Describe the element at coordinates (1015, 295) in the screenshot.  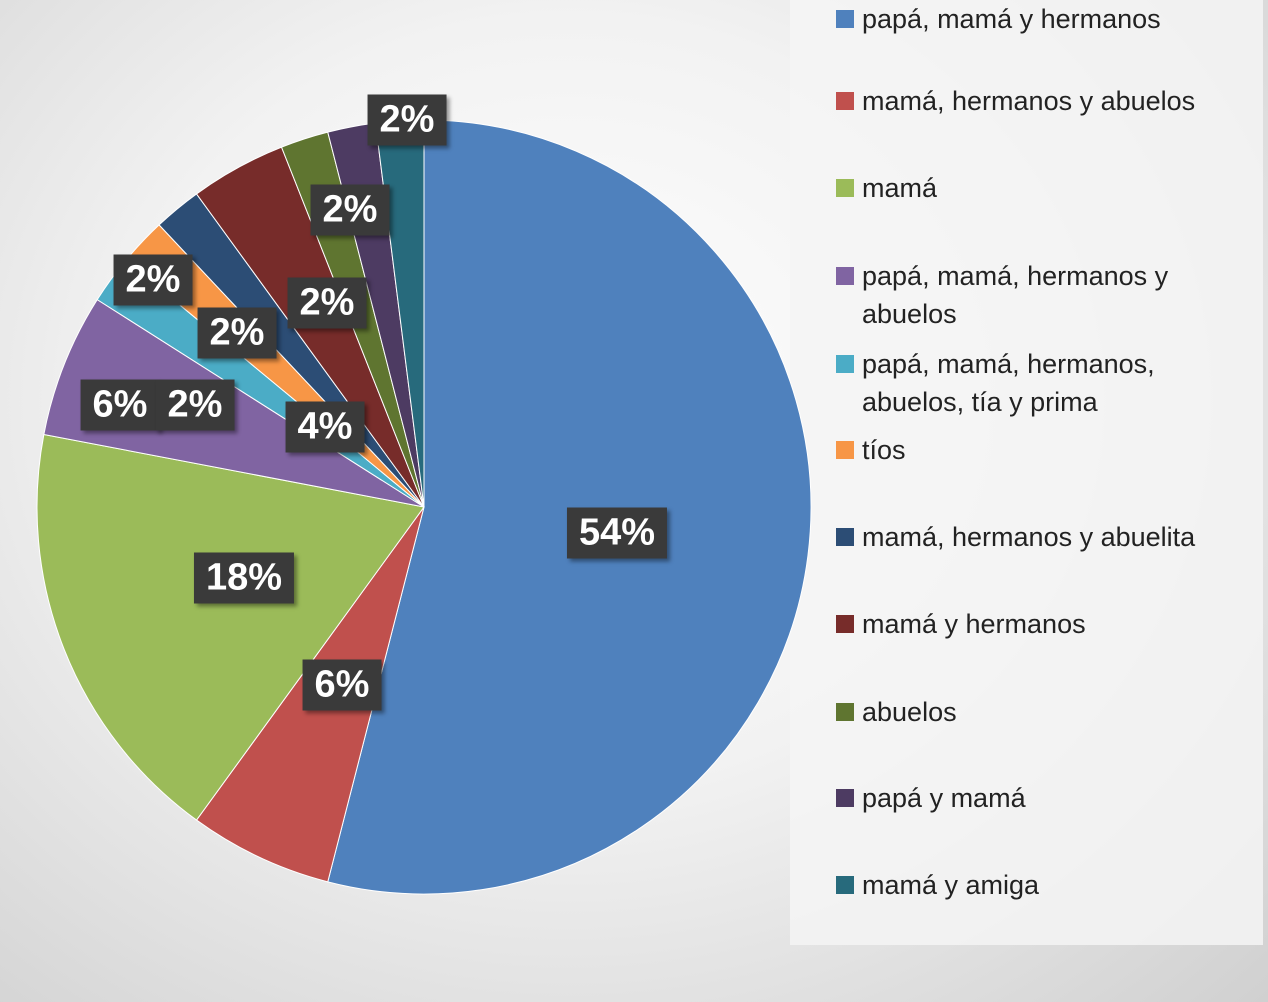
I see `legend-label: papá, mamá, hermanos y abuelos` at that location.